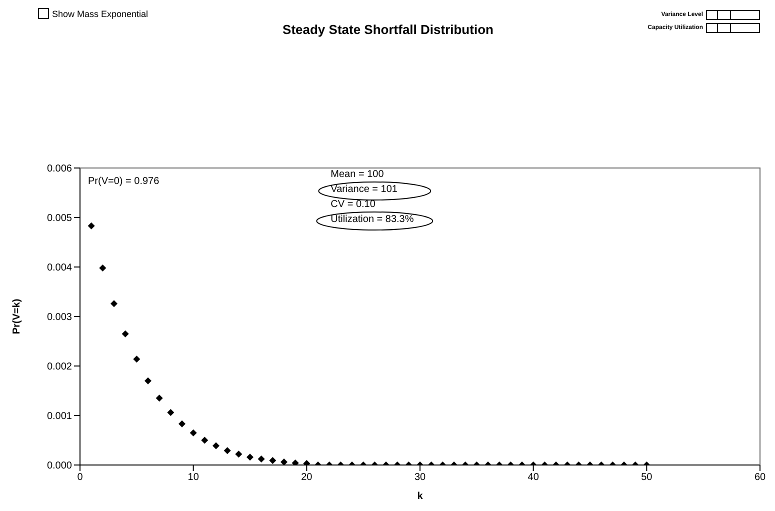  Describe the element at coordinates (364, 189) in the screenshot. I see `annotation: Variance = 101` at that location.